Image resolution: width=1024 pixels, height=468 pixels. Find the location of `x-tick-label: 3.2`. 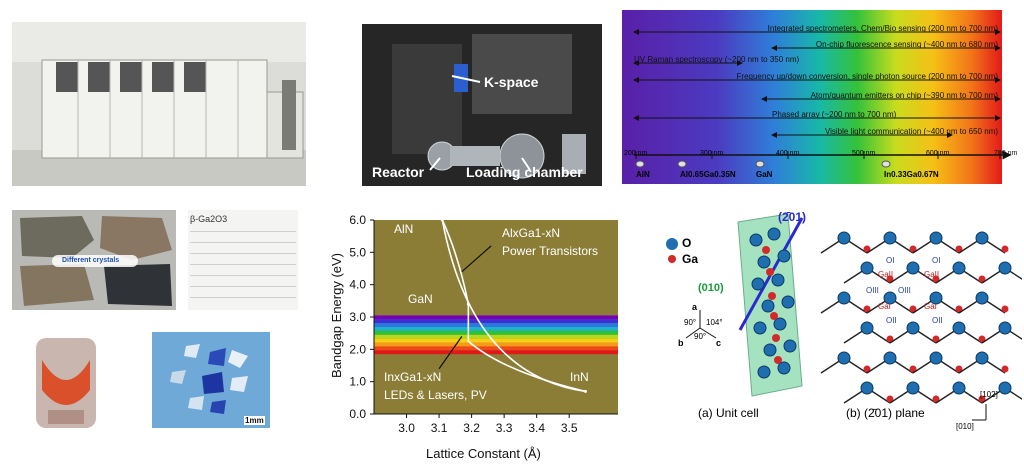

x-tick-label: 3.2 is located at coordinates (471, 428).